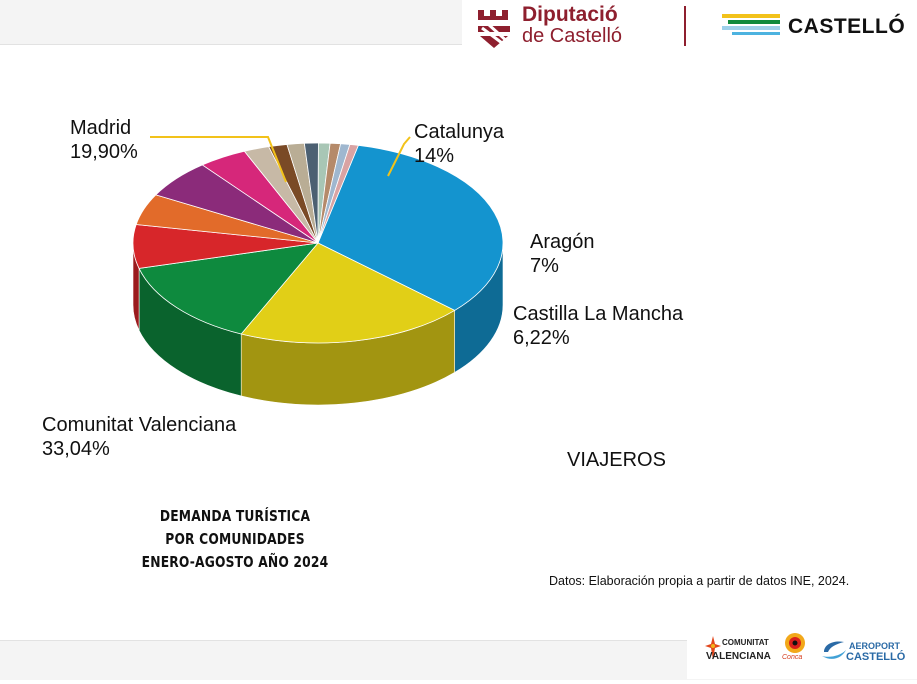 The image size is (917, 684). I want to click on footer-aeroport-1: AEROPORT, so click(875, 646).